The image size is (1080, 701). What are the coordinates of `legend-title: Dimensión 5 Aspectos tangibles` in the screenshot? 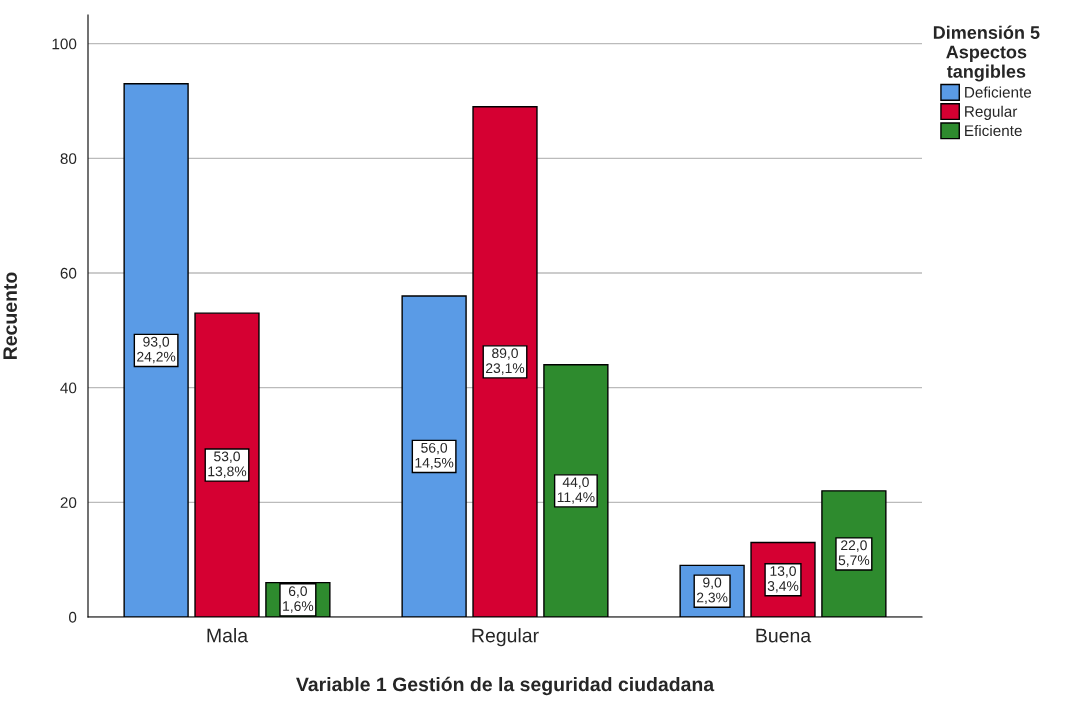 It's located at (986, 53).